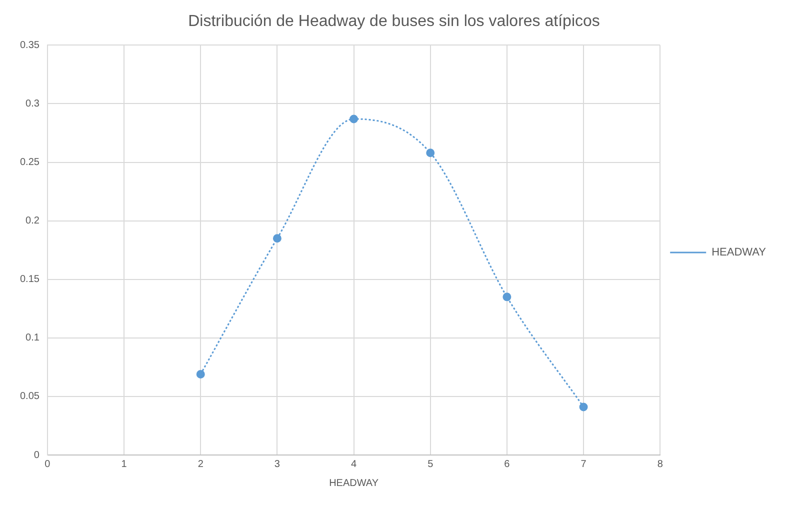  Describe the element at coordinates (33, 338) in the screenshot. I see `y-tick-label: 0.1` at that location.